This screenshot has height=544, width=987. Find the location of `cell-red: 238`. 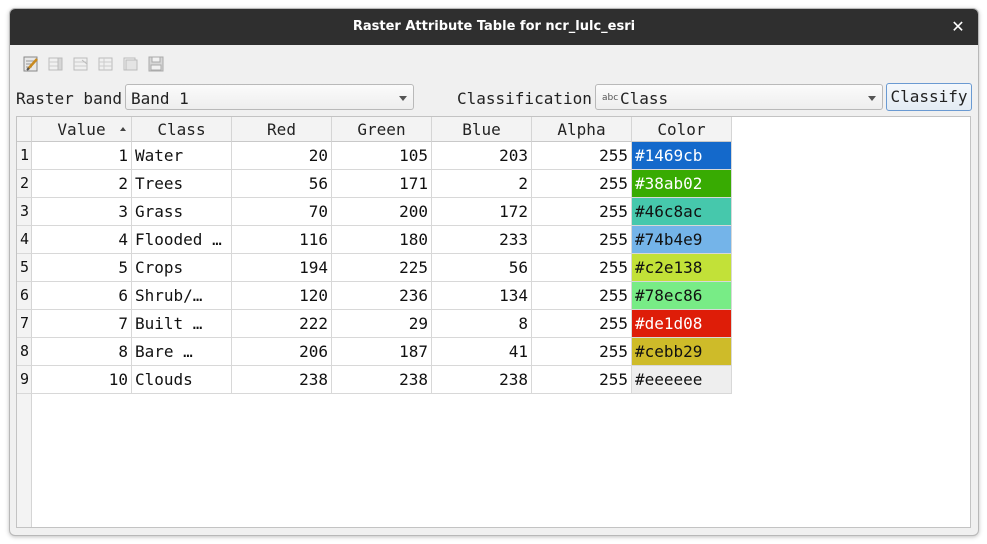

cell-red: 238 is located at coordinates (282, 380).